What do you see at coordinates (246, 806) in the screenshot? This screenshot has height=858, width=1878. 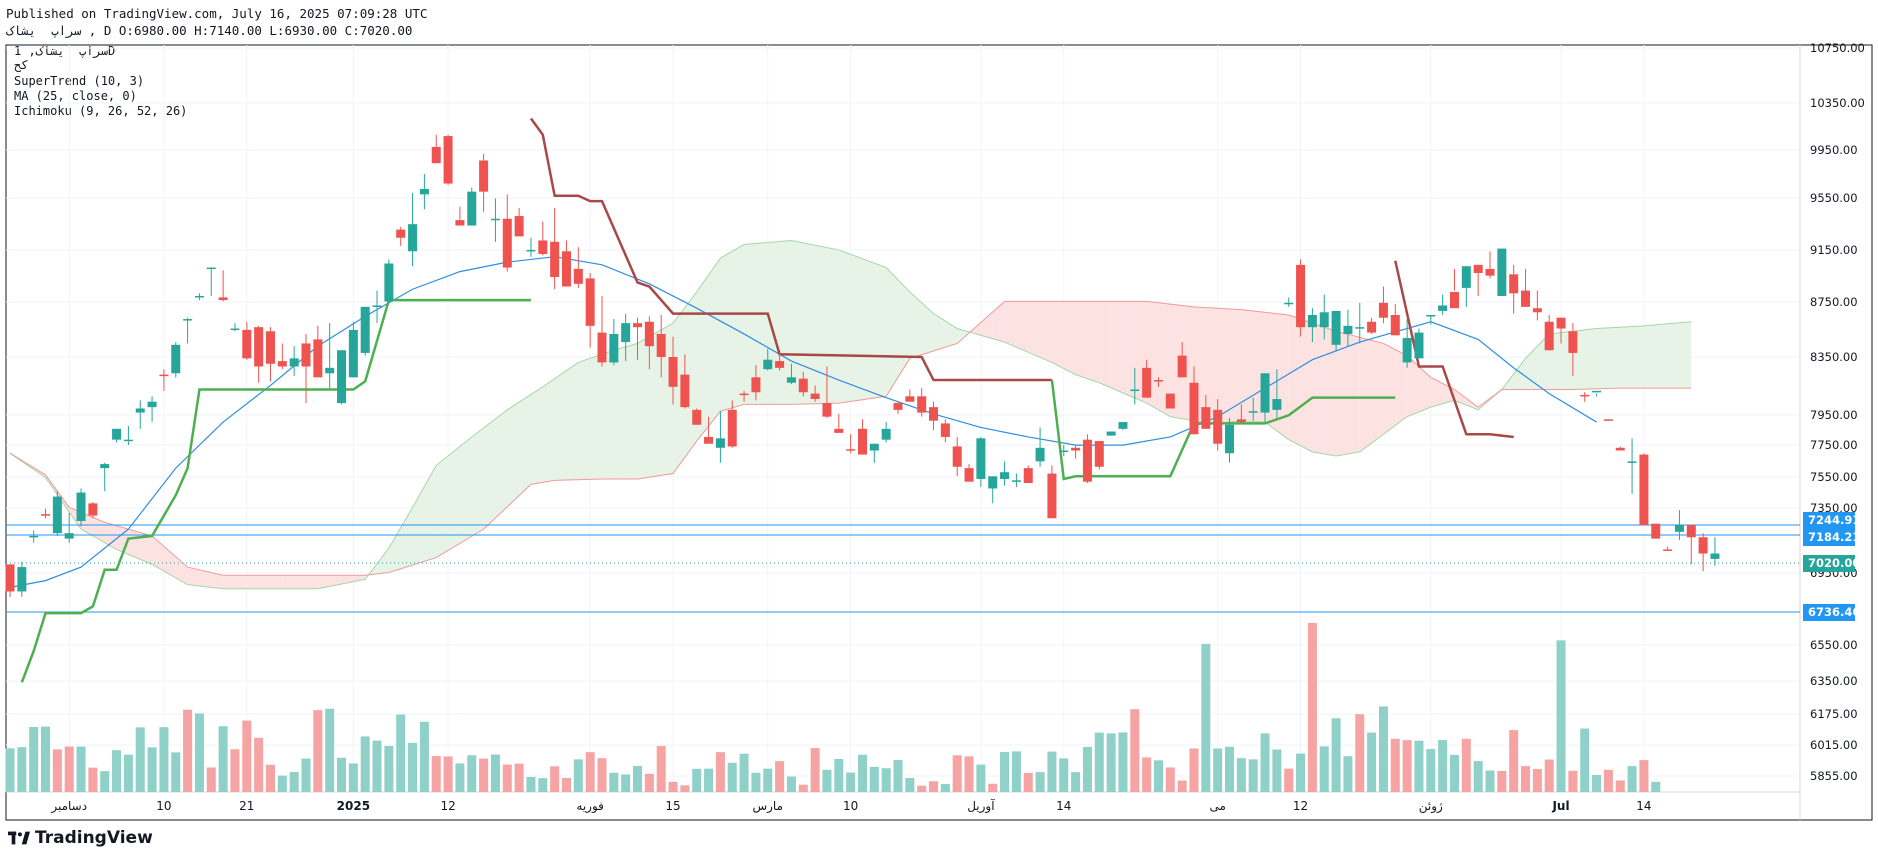 I see `time-tick-label: 21` at bounding box center [246, 806].